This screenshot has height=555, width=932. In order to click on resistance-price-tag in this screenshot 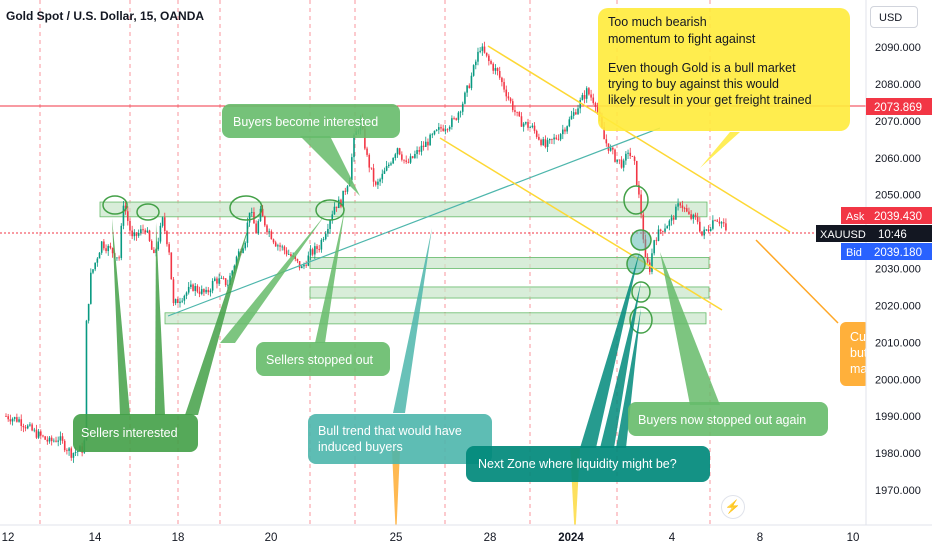, I will do `click(899, 106)`.